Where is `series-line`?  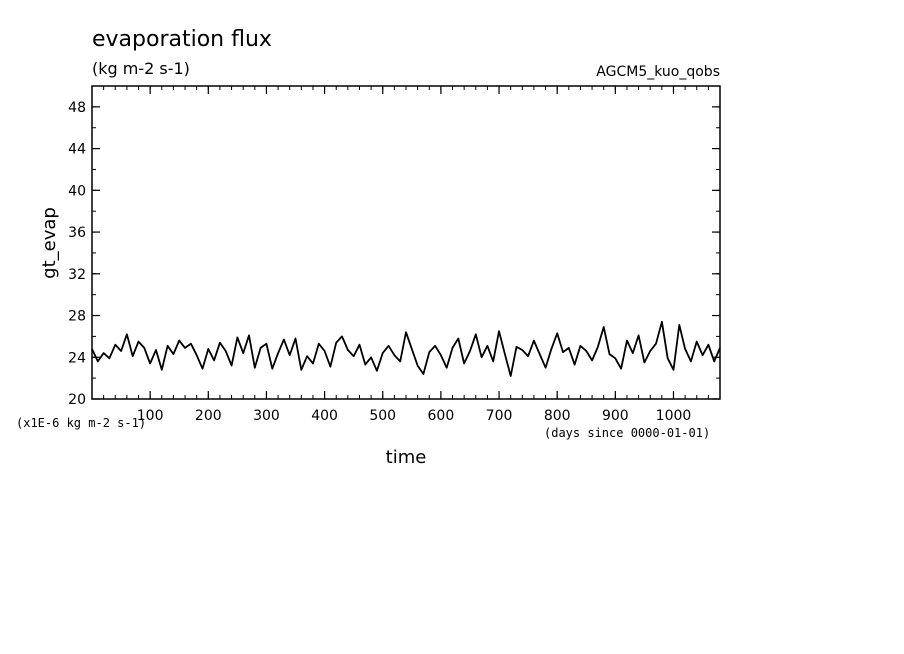
series-line is located at coordinates (406, 348).